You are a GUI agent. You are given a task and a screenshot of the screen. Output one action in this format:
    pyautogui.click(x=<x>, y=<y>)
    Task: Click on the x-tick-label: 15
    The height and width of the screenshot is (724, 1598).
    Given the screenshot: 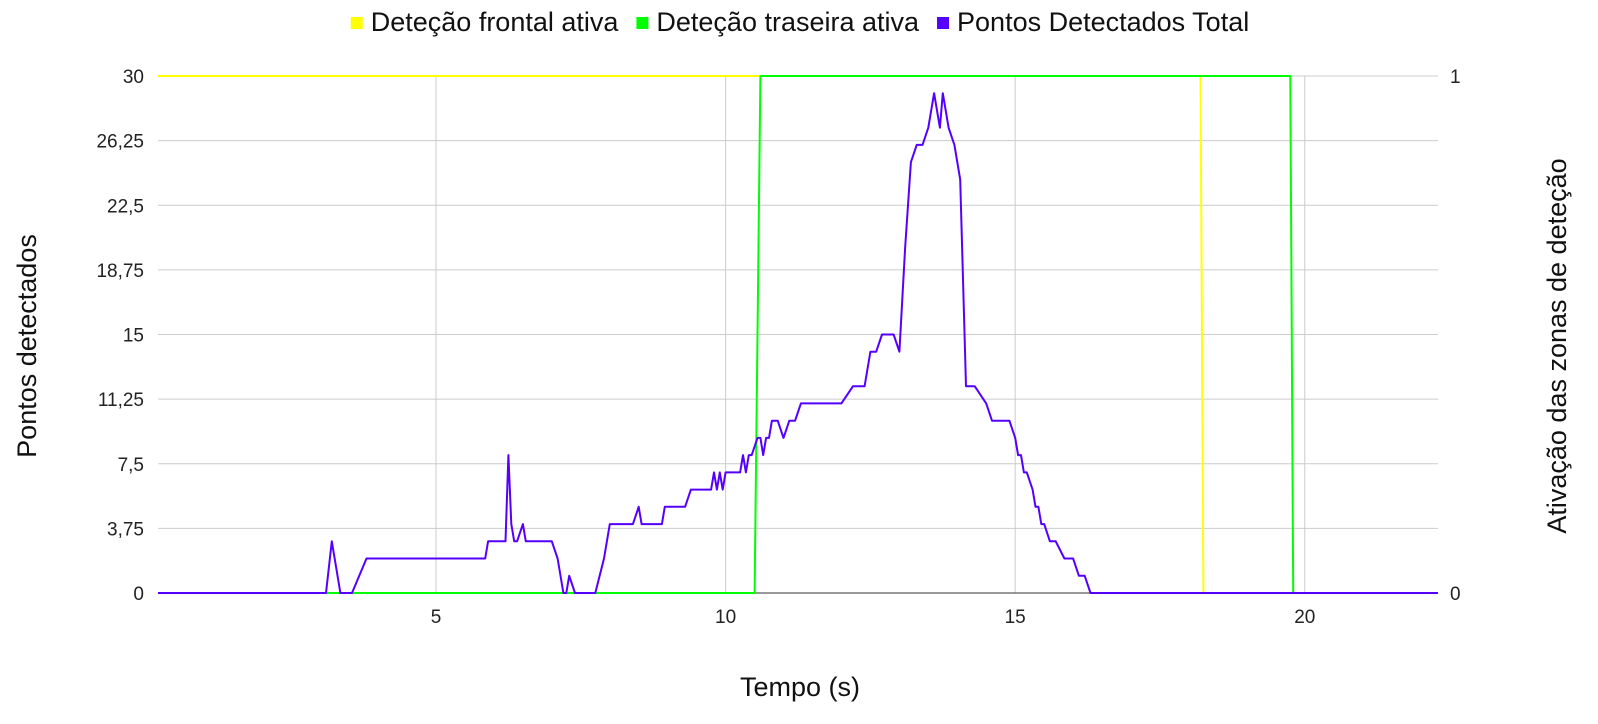 What is the action you would take?
    pyautogui.click(x=1015, y=617)
    